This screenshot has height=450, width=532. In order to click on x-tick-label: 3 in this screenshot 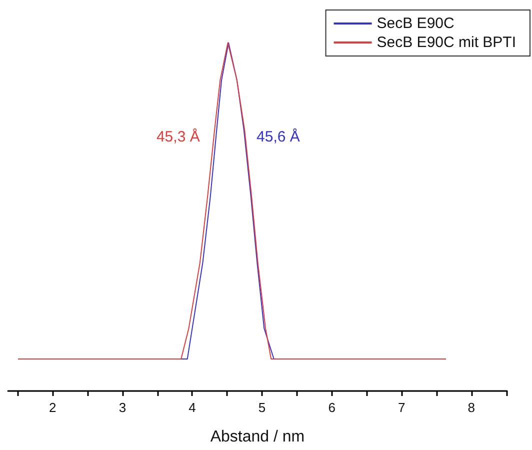, I will do `click(122, 407)`.